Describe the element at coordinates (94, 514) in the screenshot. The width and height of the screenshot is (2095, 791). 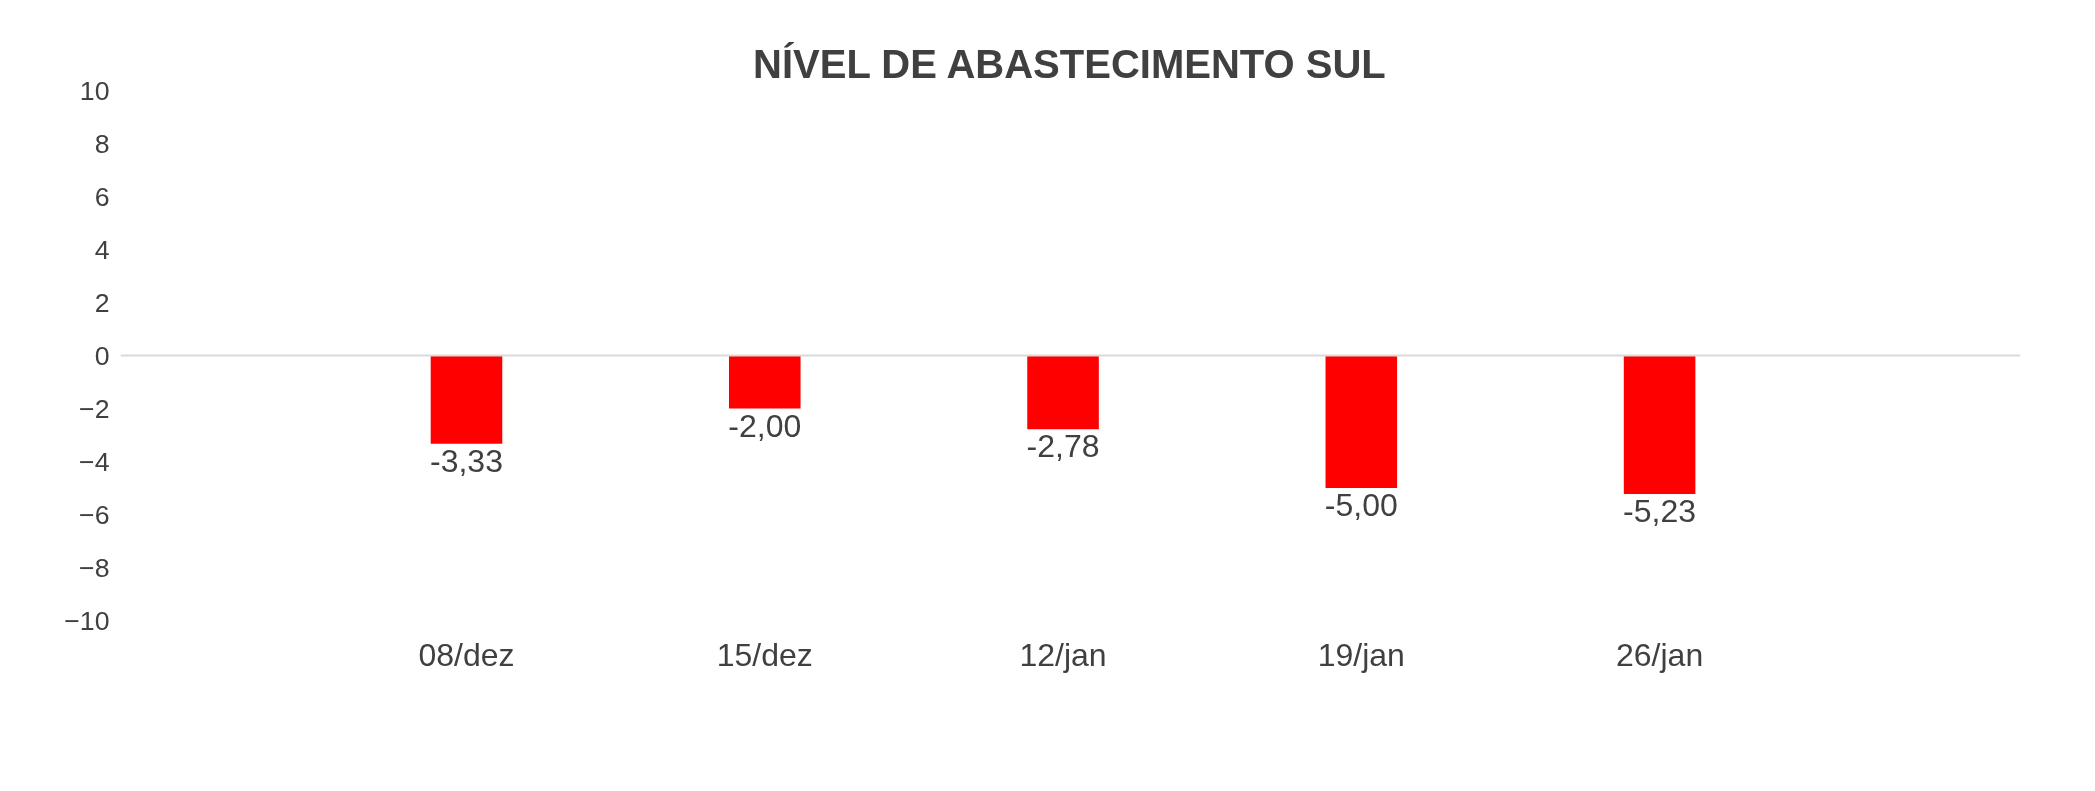
I see `y-tick-label: −6` at that location.